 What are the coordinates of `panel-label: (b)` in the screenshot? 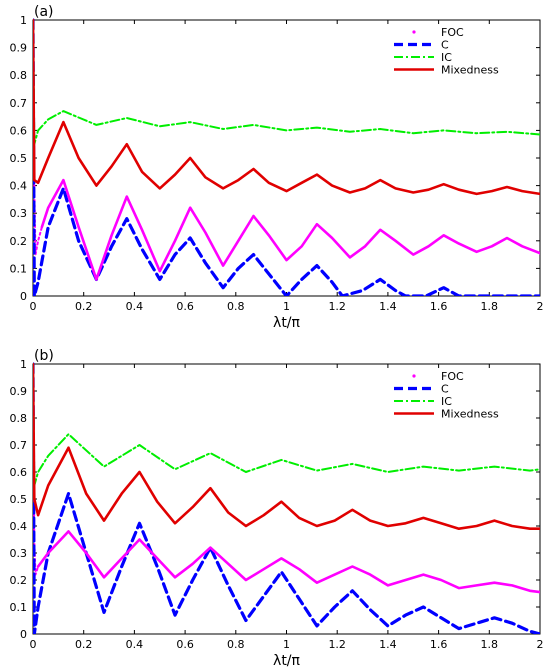 It's located at (44, 356).